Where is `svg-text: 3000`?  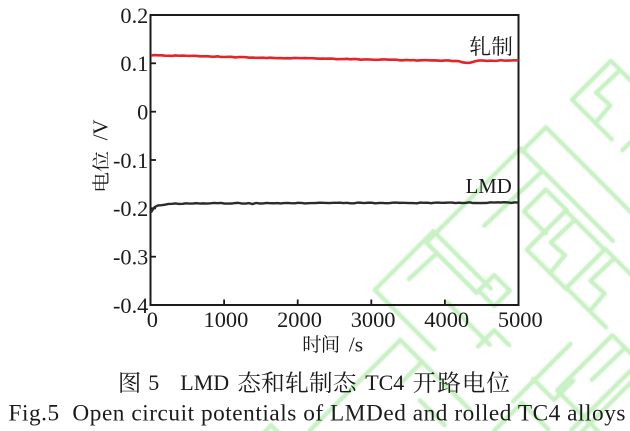
svg-text: 3000 is located at coordinates (373, 319).